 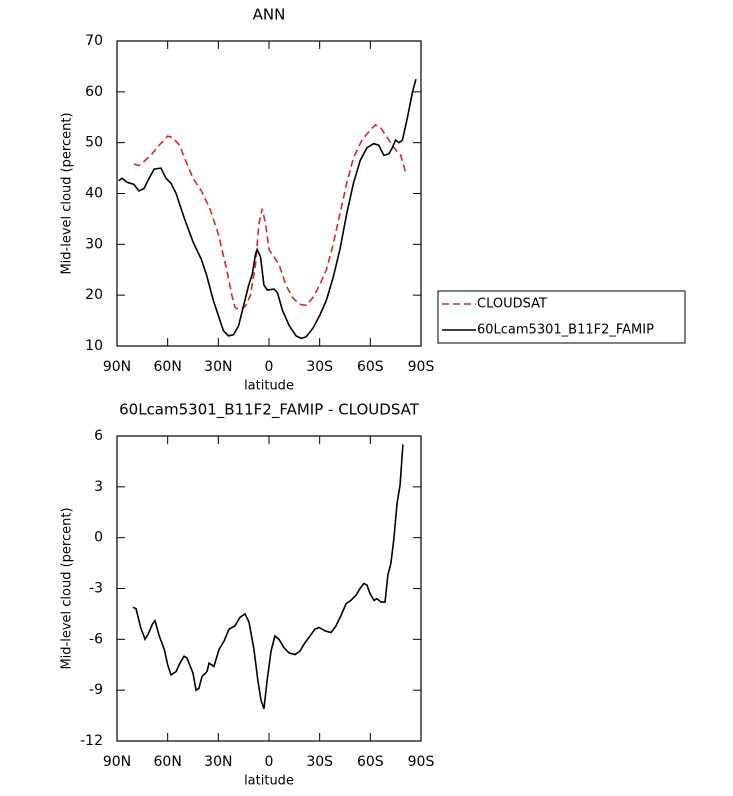 I want to click on y-tick-label: 50, so click(x=94, y=143).